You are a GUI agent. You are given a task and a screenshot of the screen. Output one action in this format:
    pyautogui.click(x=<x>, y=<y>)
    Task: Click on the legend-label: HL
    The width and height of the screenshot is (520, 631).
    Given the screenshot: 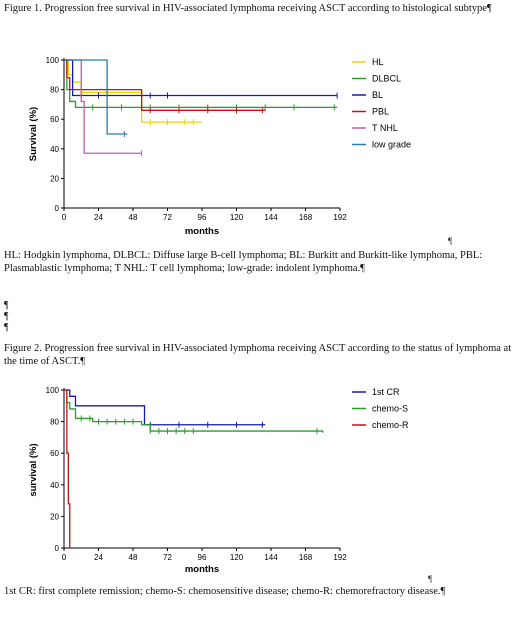 What is the action you would take?
    pyautogui.click(x=378, y=62)
    